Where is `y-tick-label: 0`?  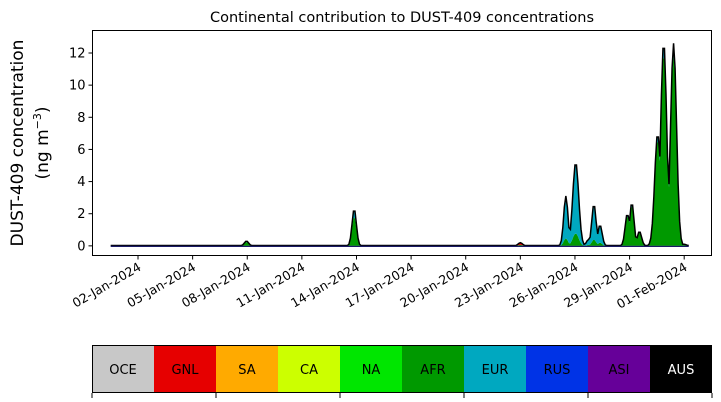
y-tick-label: 0 is located at coordinates (81, 246).